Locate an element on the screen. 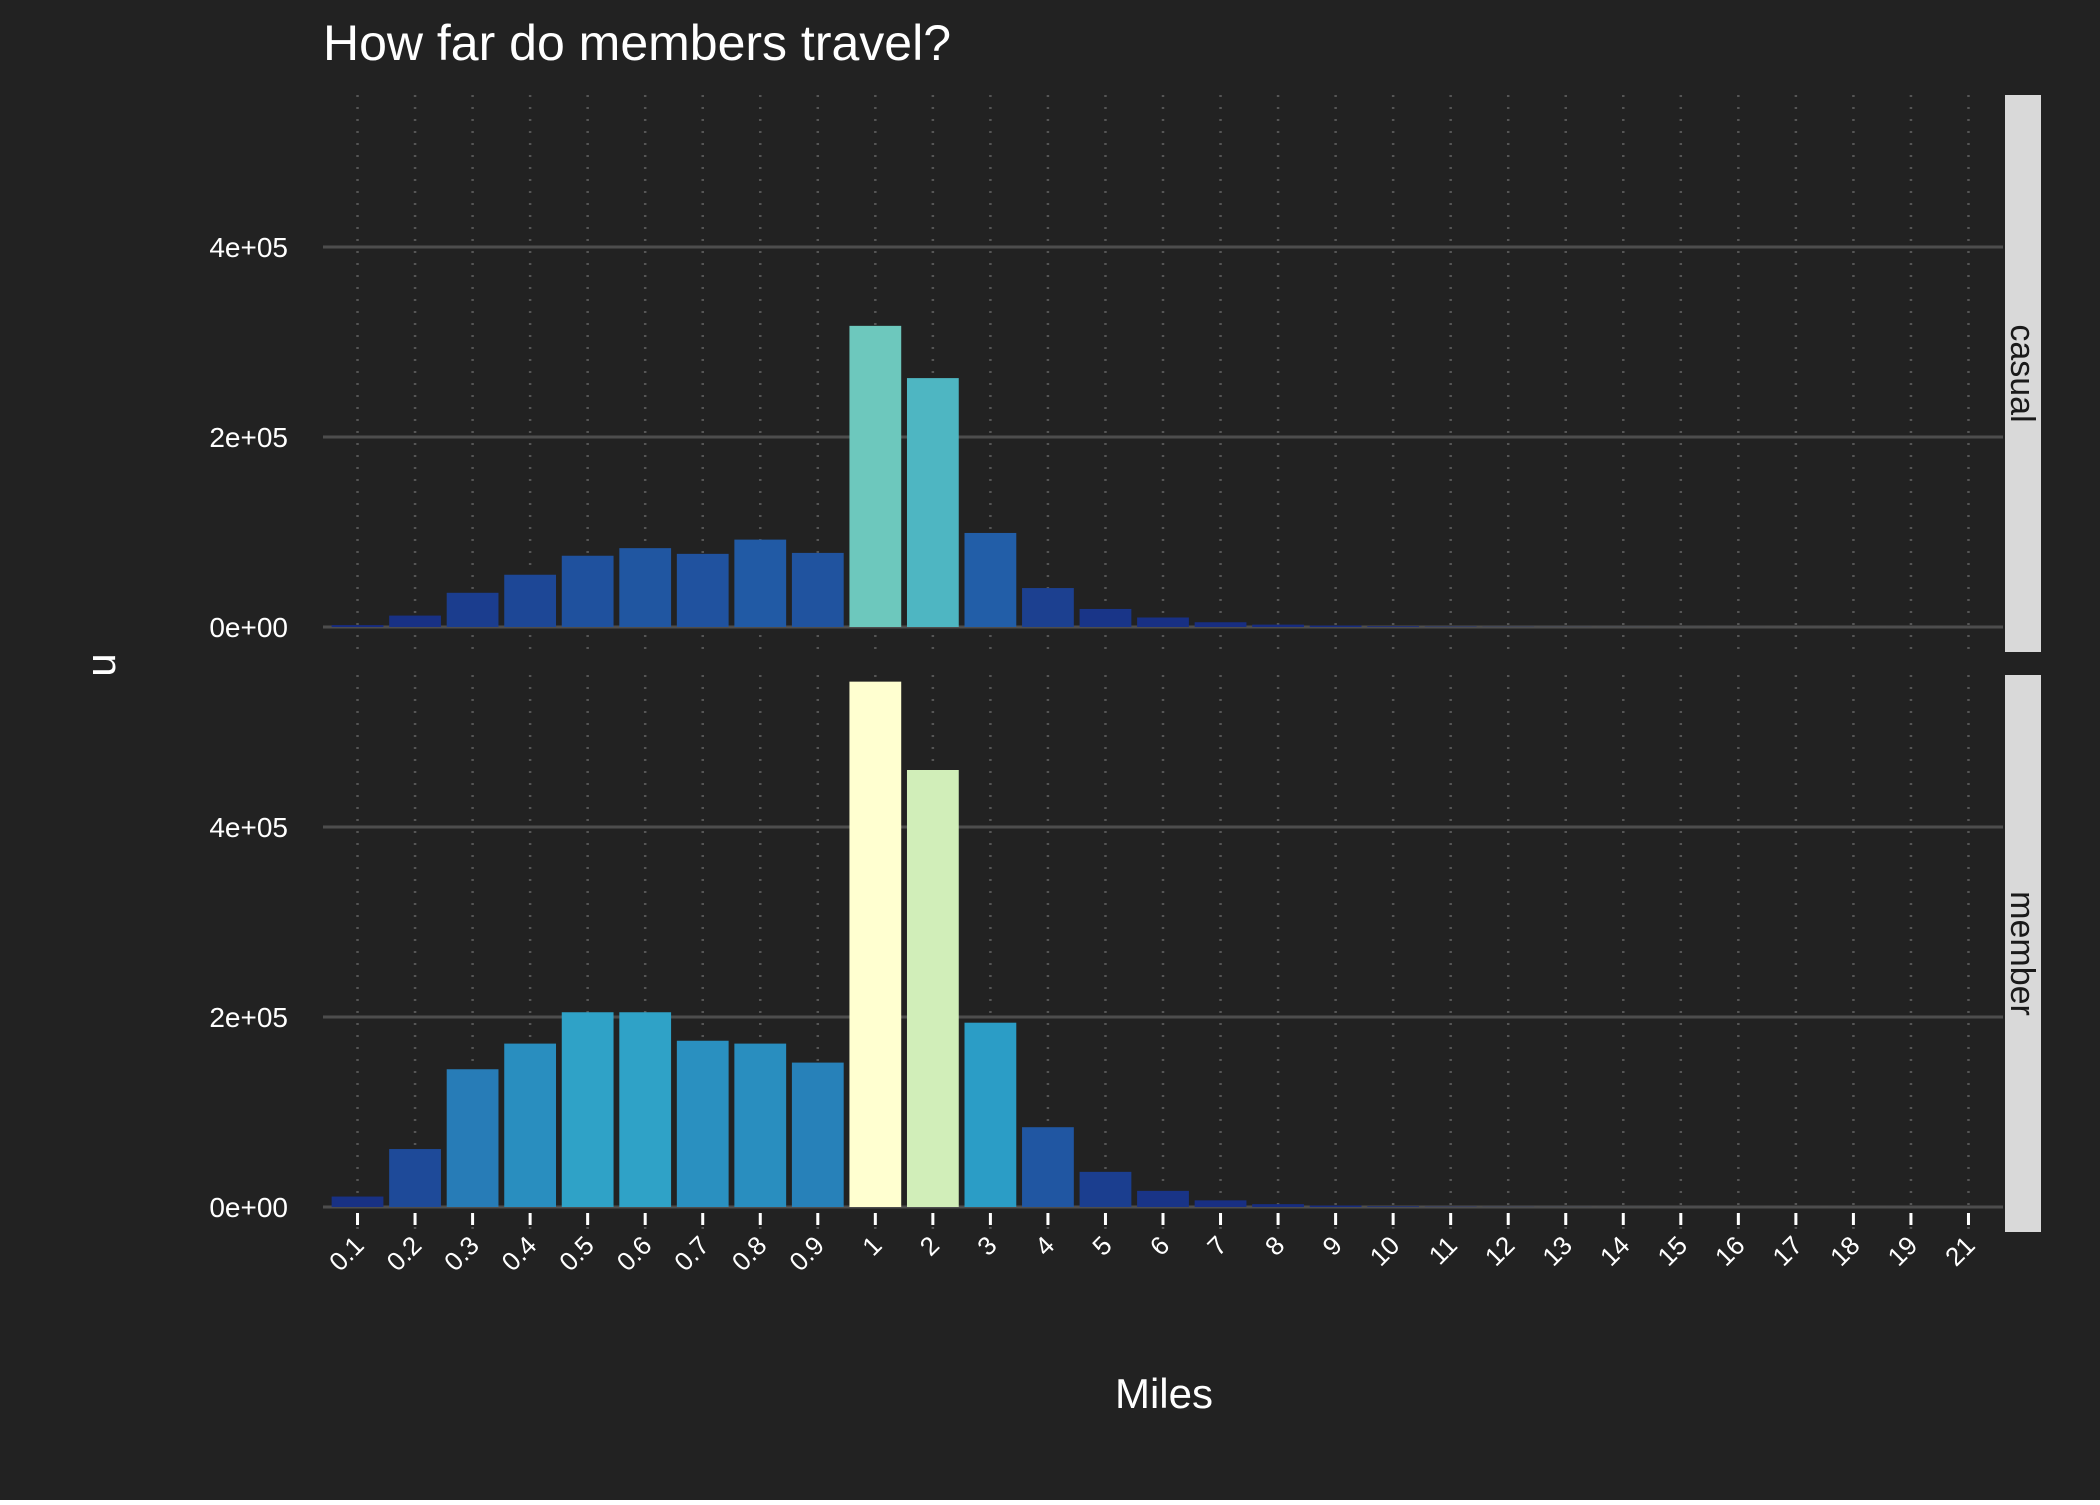 The width and height of the screenshot is (2100, 1505). x-axis-label: Miles is located at coordinates (1164, 1393).